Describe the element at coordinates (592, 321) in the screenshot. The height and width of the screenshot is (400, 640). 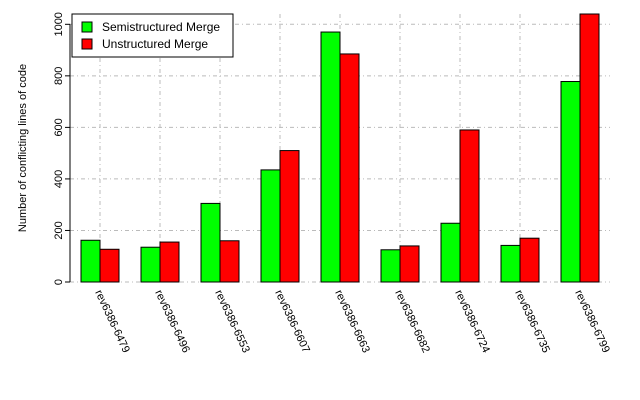
I see `x-tick-label: rev6386-6799` at that location.